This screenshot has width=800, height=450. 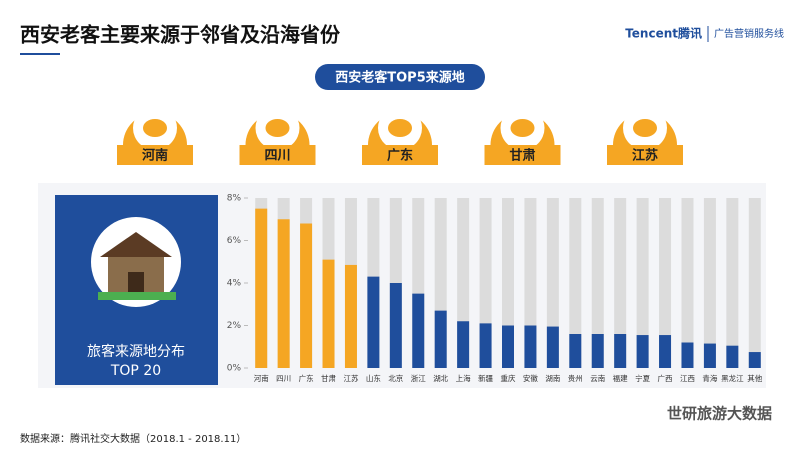 What do you see at coordinates (440, 378) in the screenshot?
I see `x-tick-label: 湖北` at bounding box center [440, 378].